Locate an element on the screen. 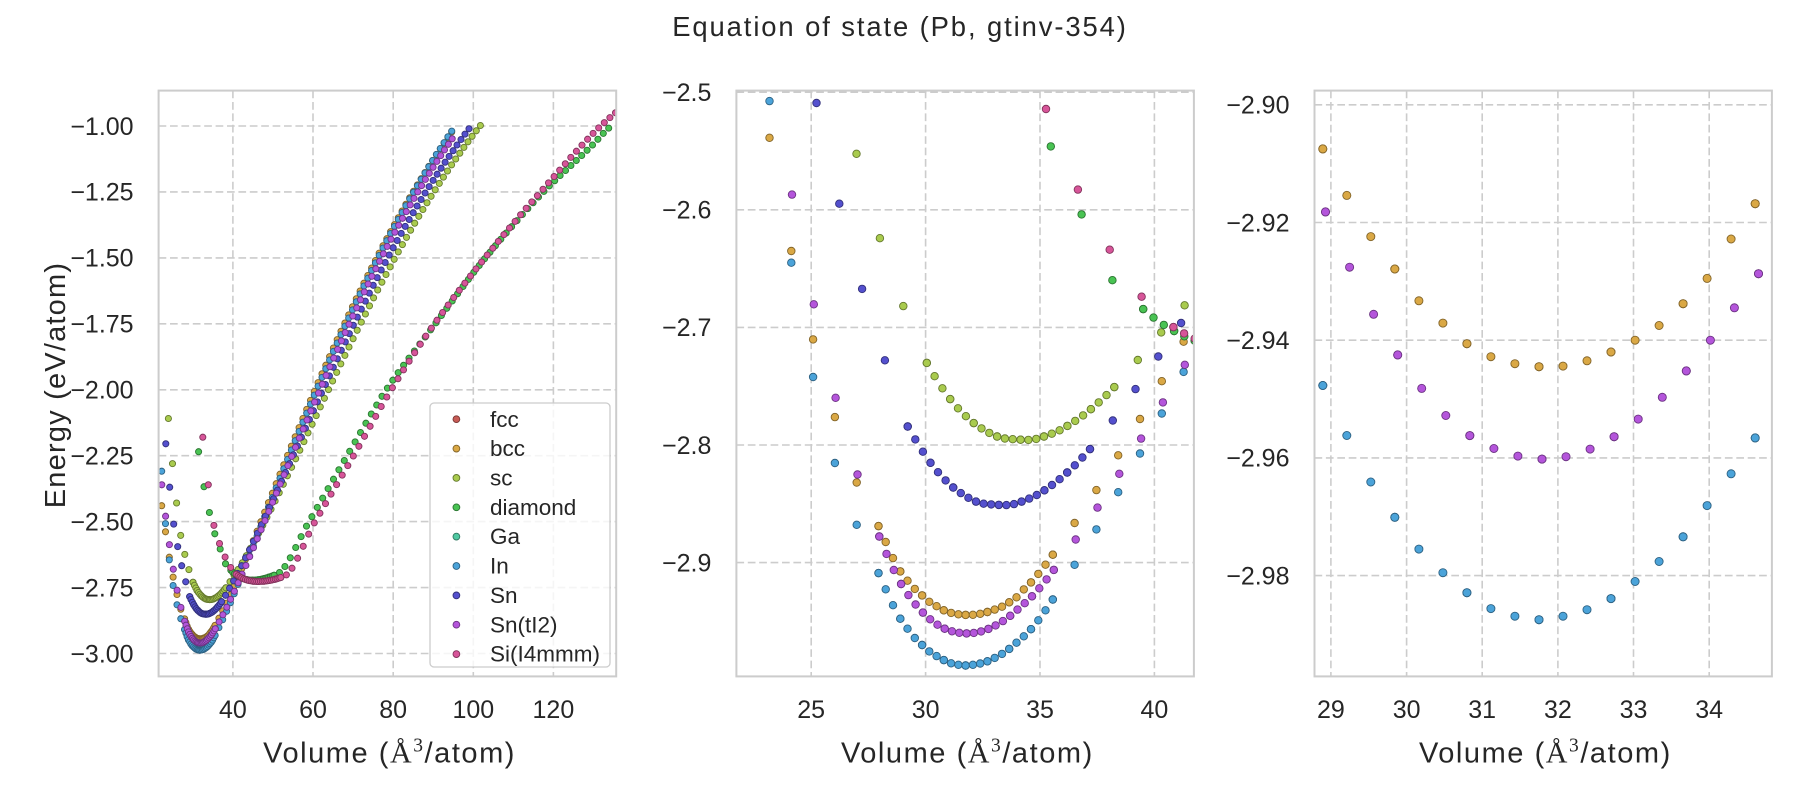  svg-text: 60 is located at coordinates (313, 710).